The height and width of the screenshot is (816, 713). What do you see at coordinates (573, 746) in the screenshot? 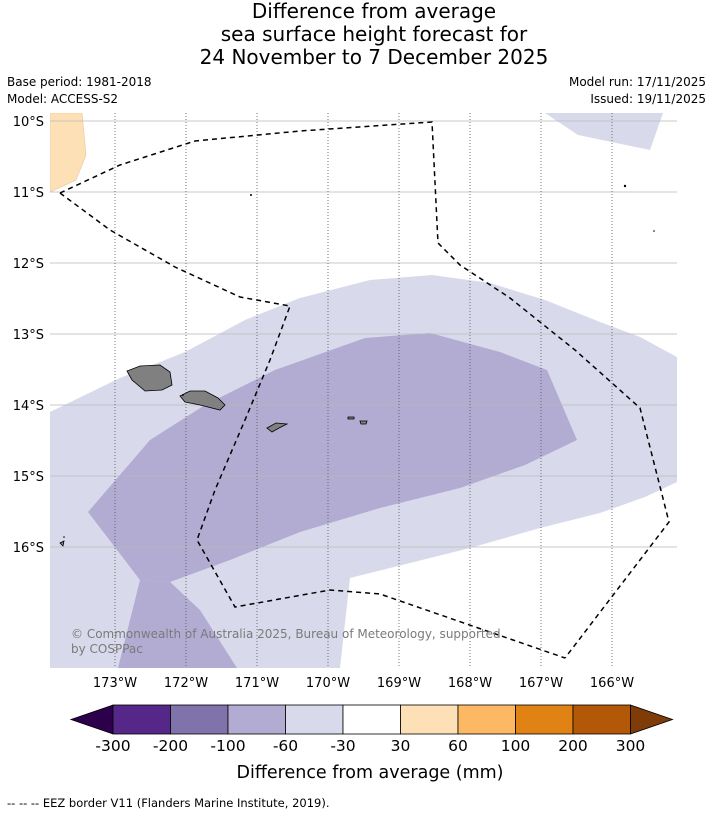
I see `colorbar-tick-label: 200` at bounding box center [573, 746].